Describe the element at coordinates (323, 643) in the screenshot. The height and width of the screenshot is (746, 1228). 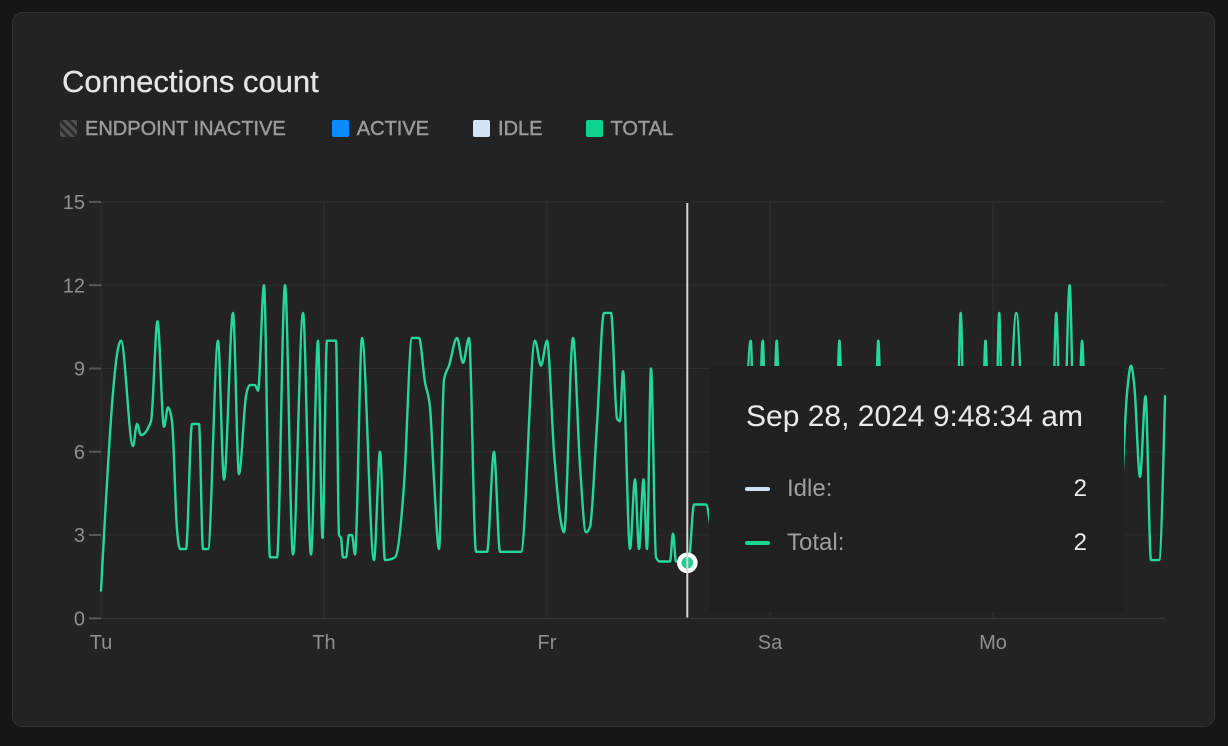
I see `svg-text: Th` at that location.